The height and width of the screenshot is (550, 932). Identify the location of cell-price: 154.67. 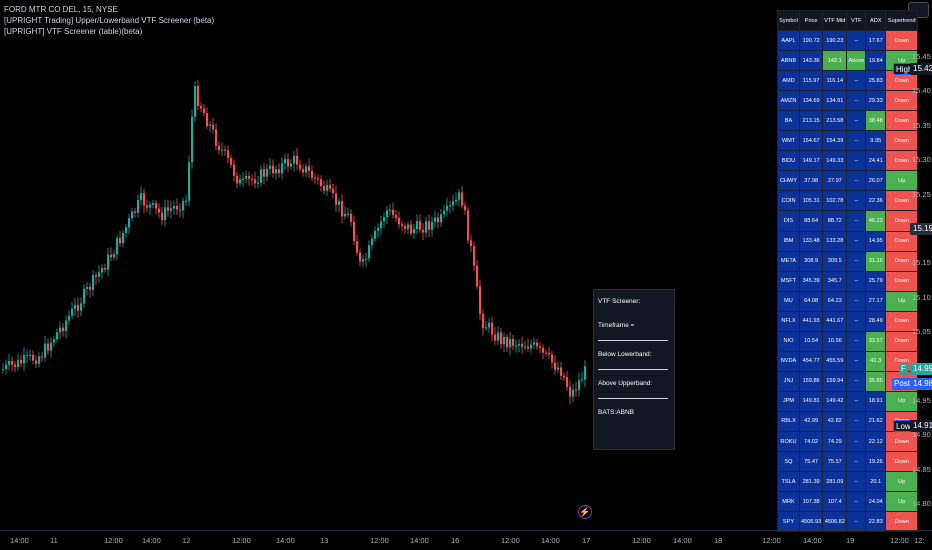
(811, 141).